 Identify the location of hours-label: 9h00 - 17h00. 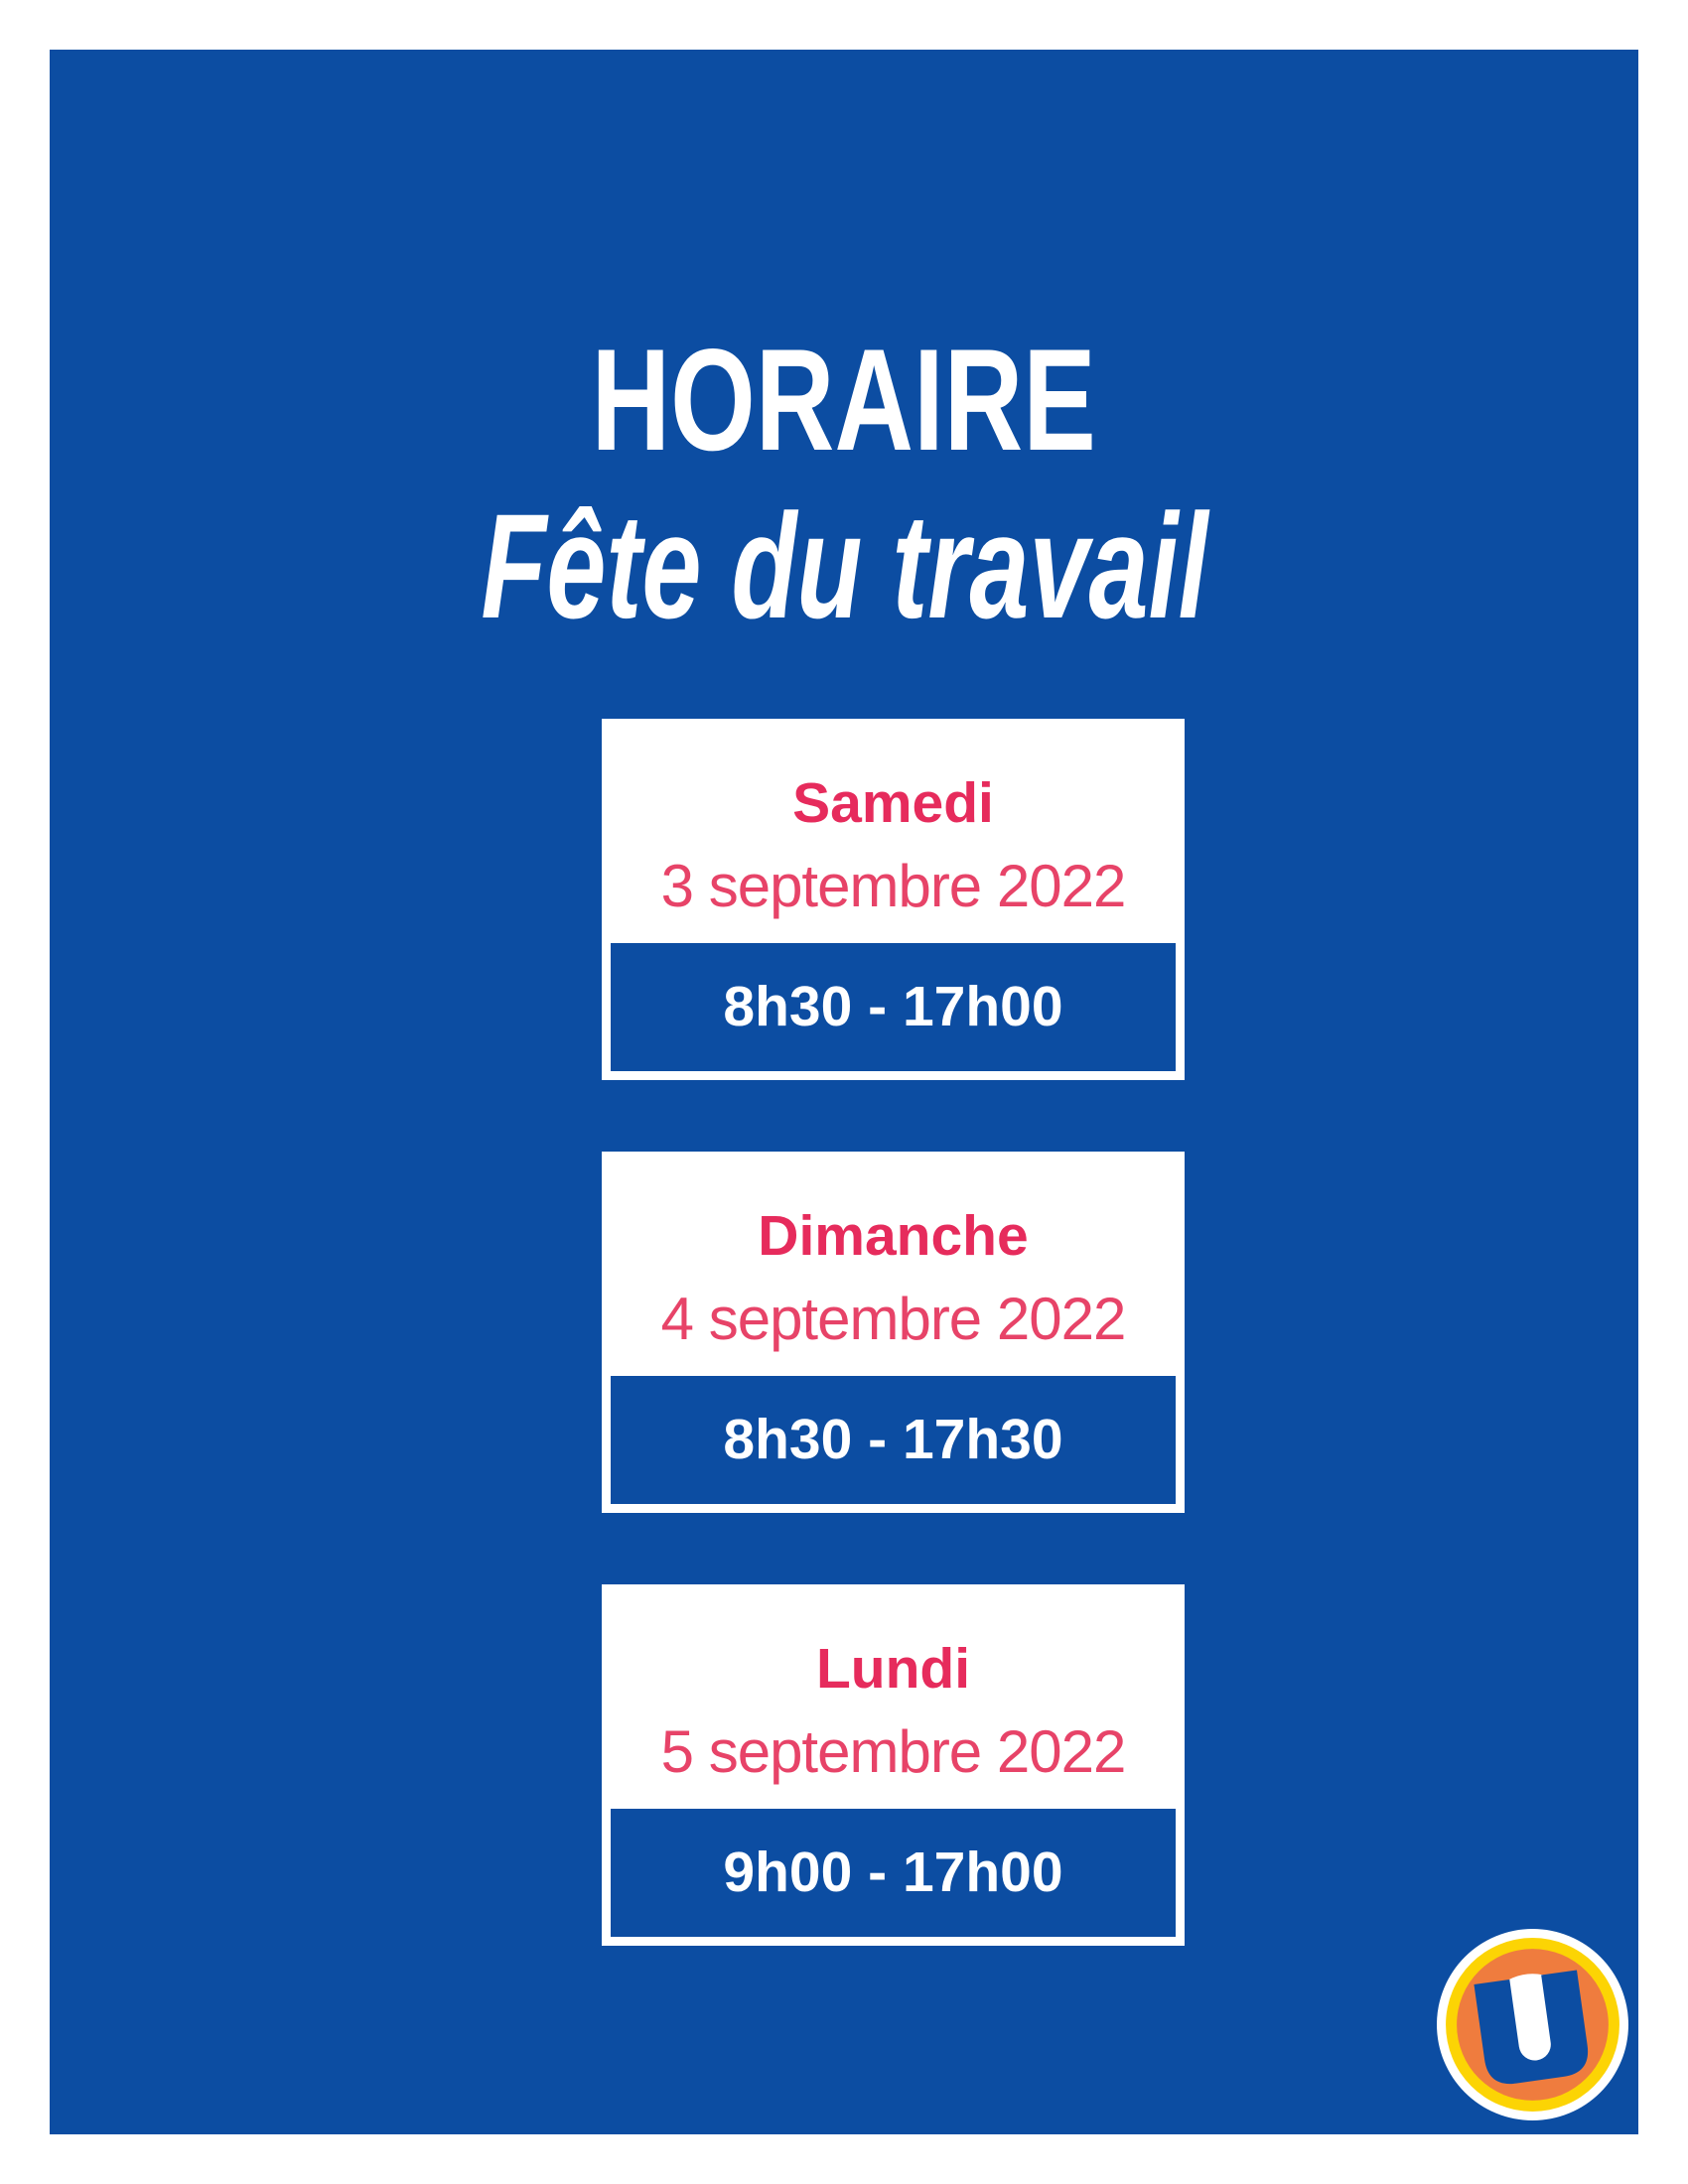
(893, 1872).